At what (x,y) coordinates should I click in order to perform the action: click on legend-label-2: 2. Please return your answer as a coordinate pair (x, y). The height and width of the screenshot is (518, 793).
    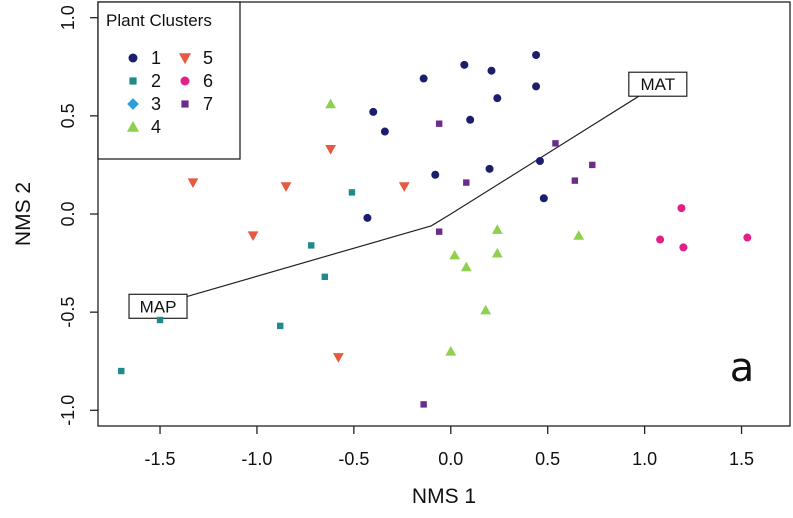
    Looking at the image, I should click on (156, 81).